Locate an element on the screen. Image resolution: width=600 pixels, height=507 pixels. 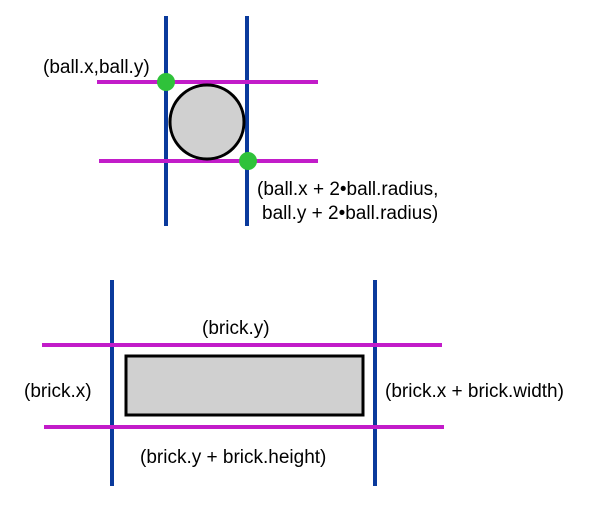
brick-shape is located at coordinates (244, 385).